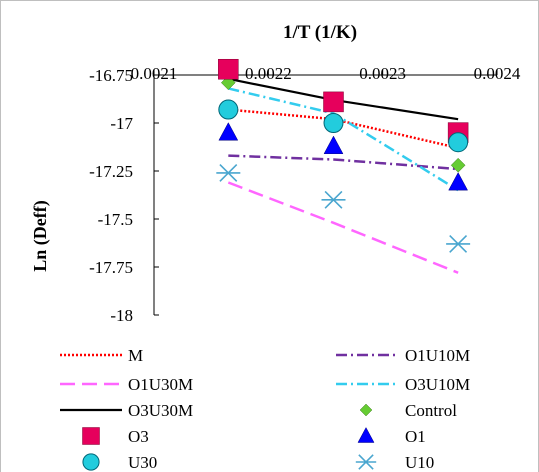 The width and height of the screenshot is (539, 472). I want to click on legend-label: O3U30M, so click(160, 410).